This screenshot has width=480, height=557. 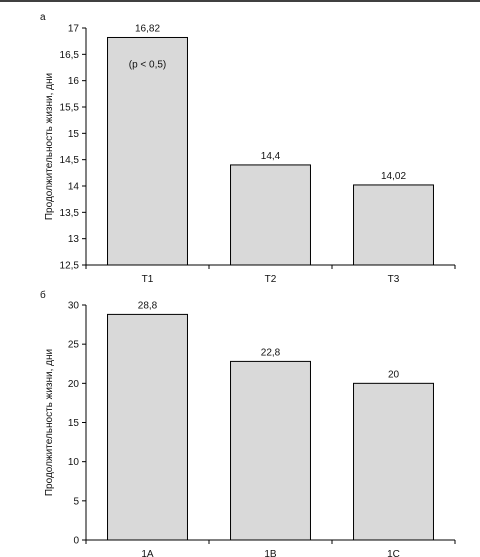 What do you see at coordinates (148, 279) in the screenshot?
I see `category-label: T1` at bounding box center [148, 279].